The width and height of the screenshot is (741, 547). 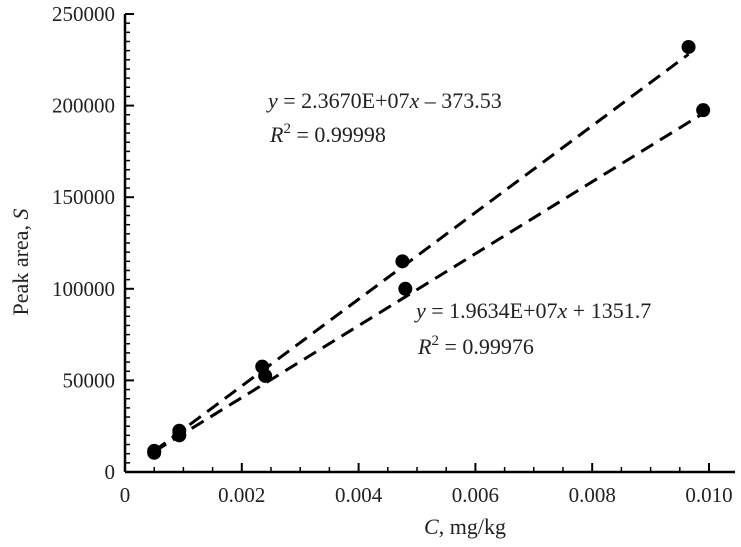 I want to click on x-tick-label: 0.010, so click(x=708, y=495).